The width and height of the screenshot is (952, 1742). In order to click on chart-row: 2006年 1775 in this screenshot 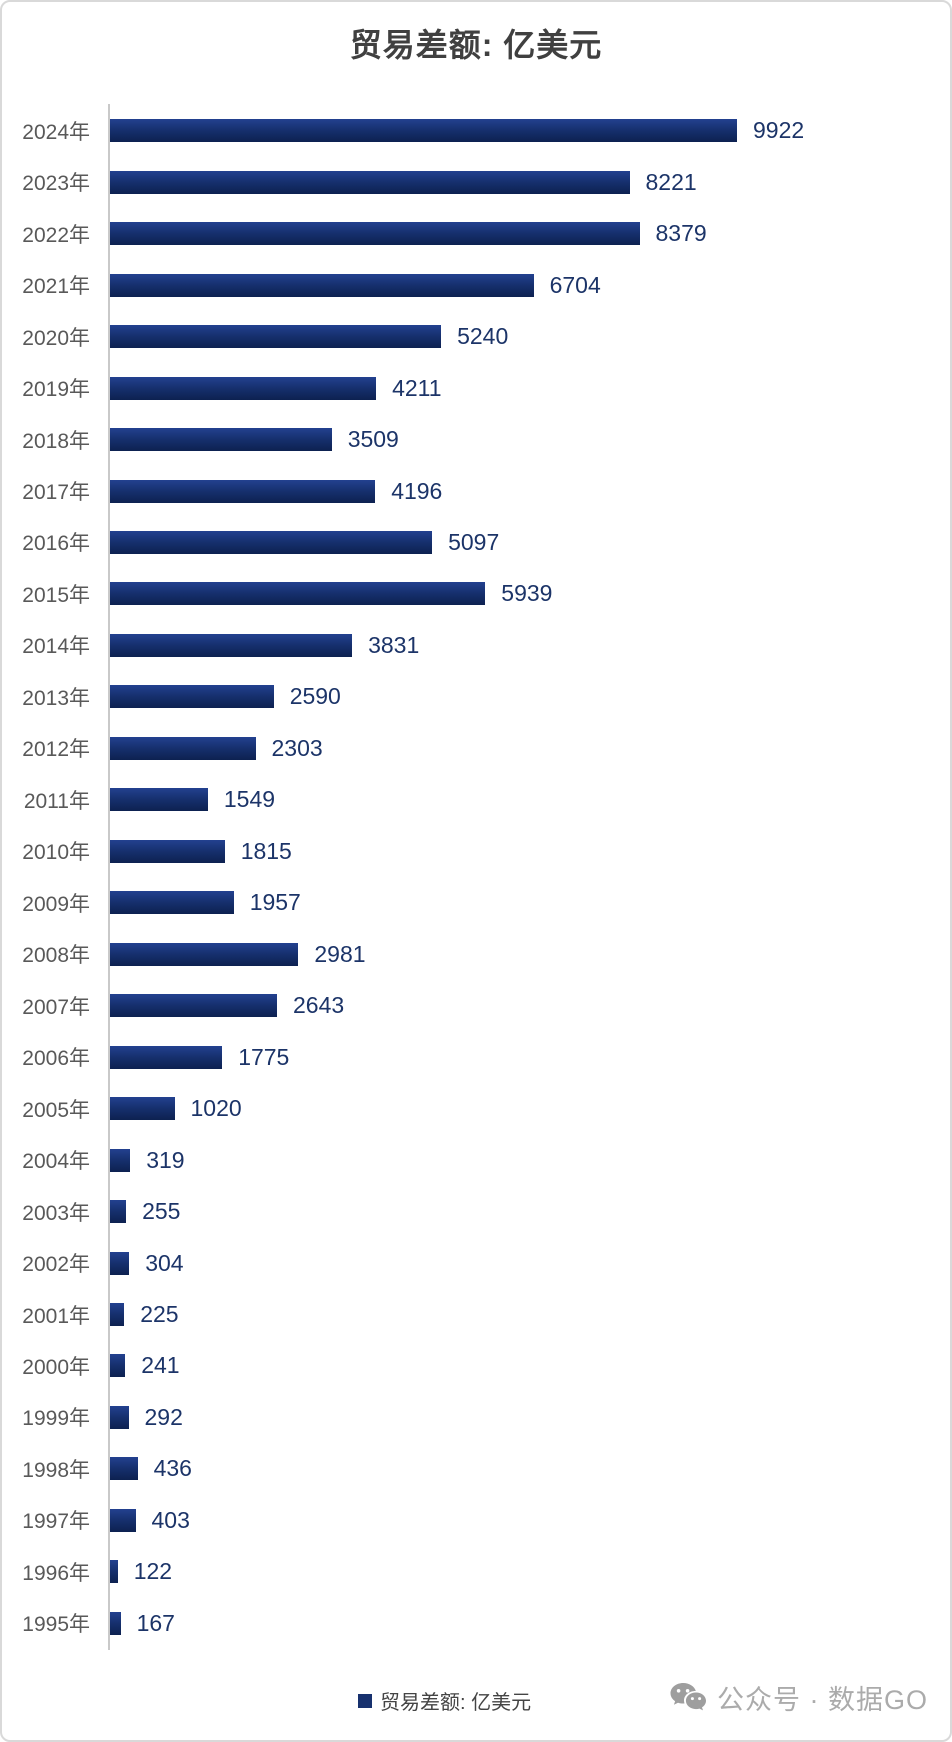, I will do `click(474, 1056)`.